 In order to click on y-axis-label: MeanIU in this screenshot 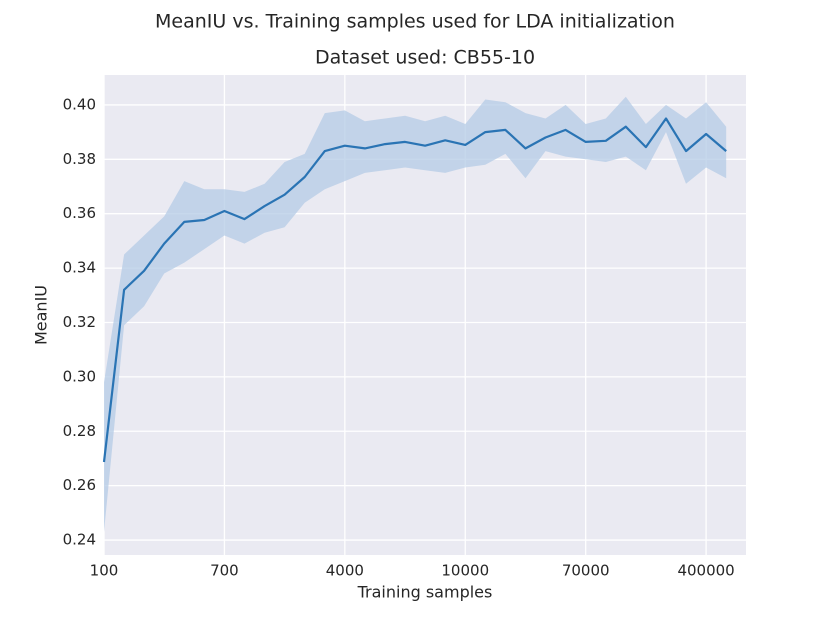, I will do `click(41, 315)`.